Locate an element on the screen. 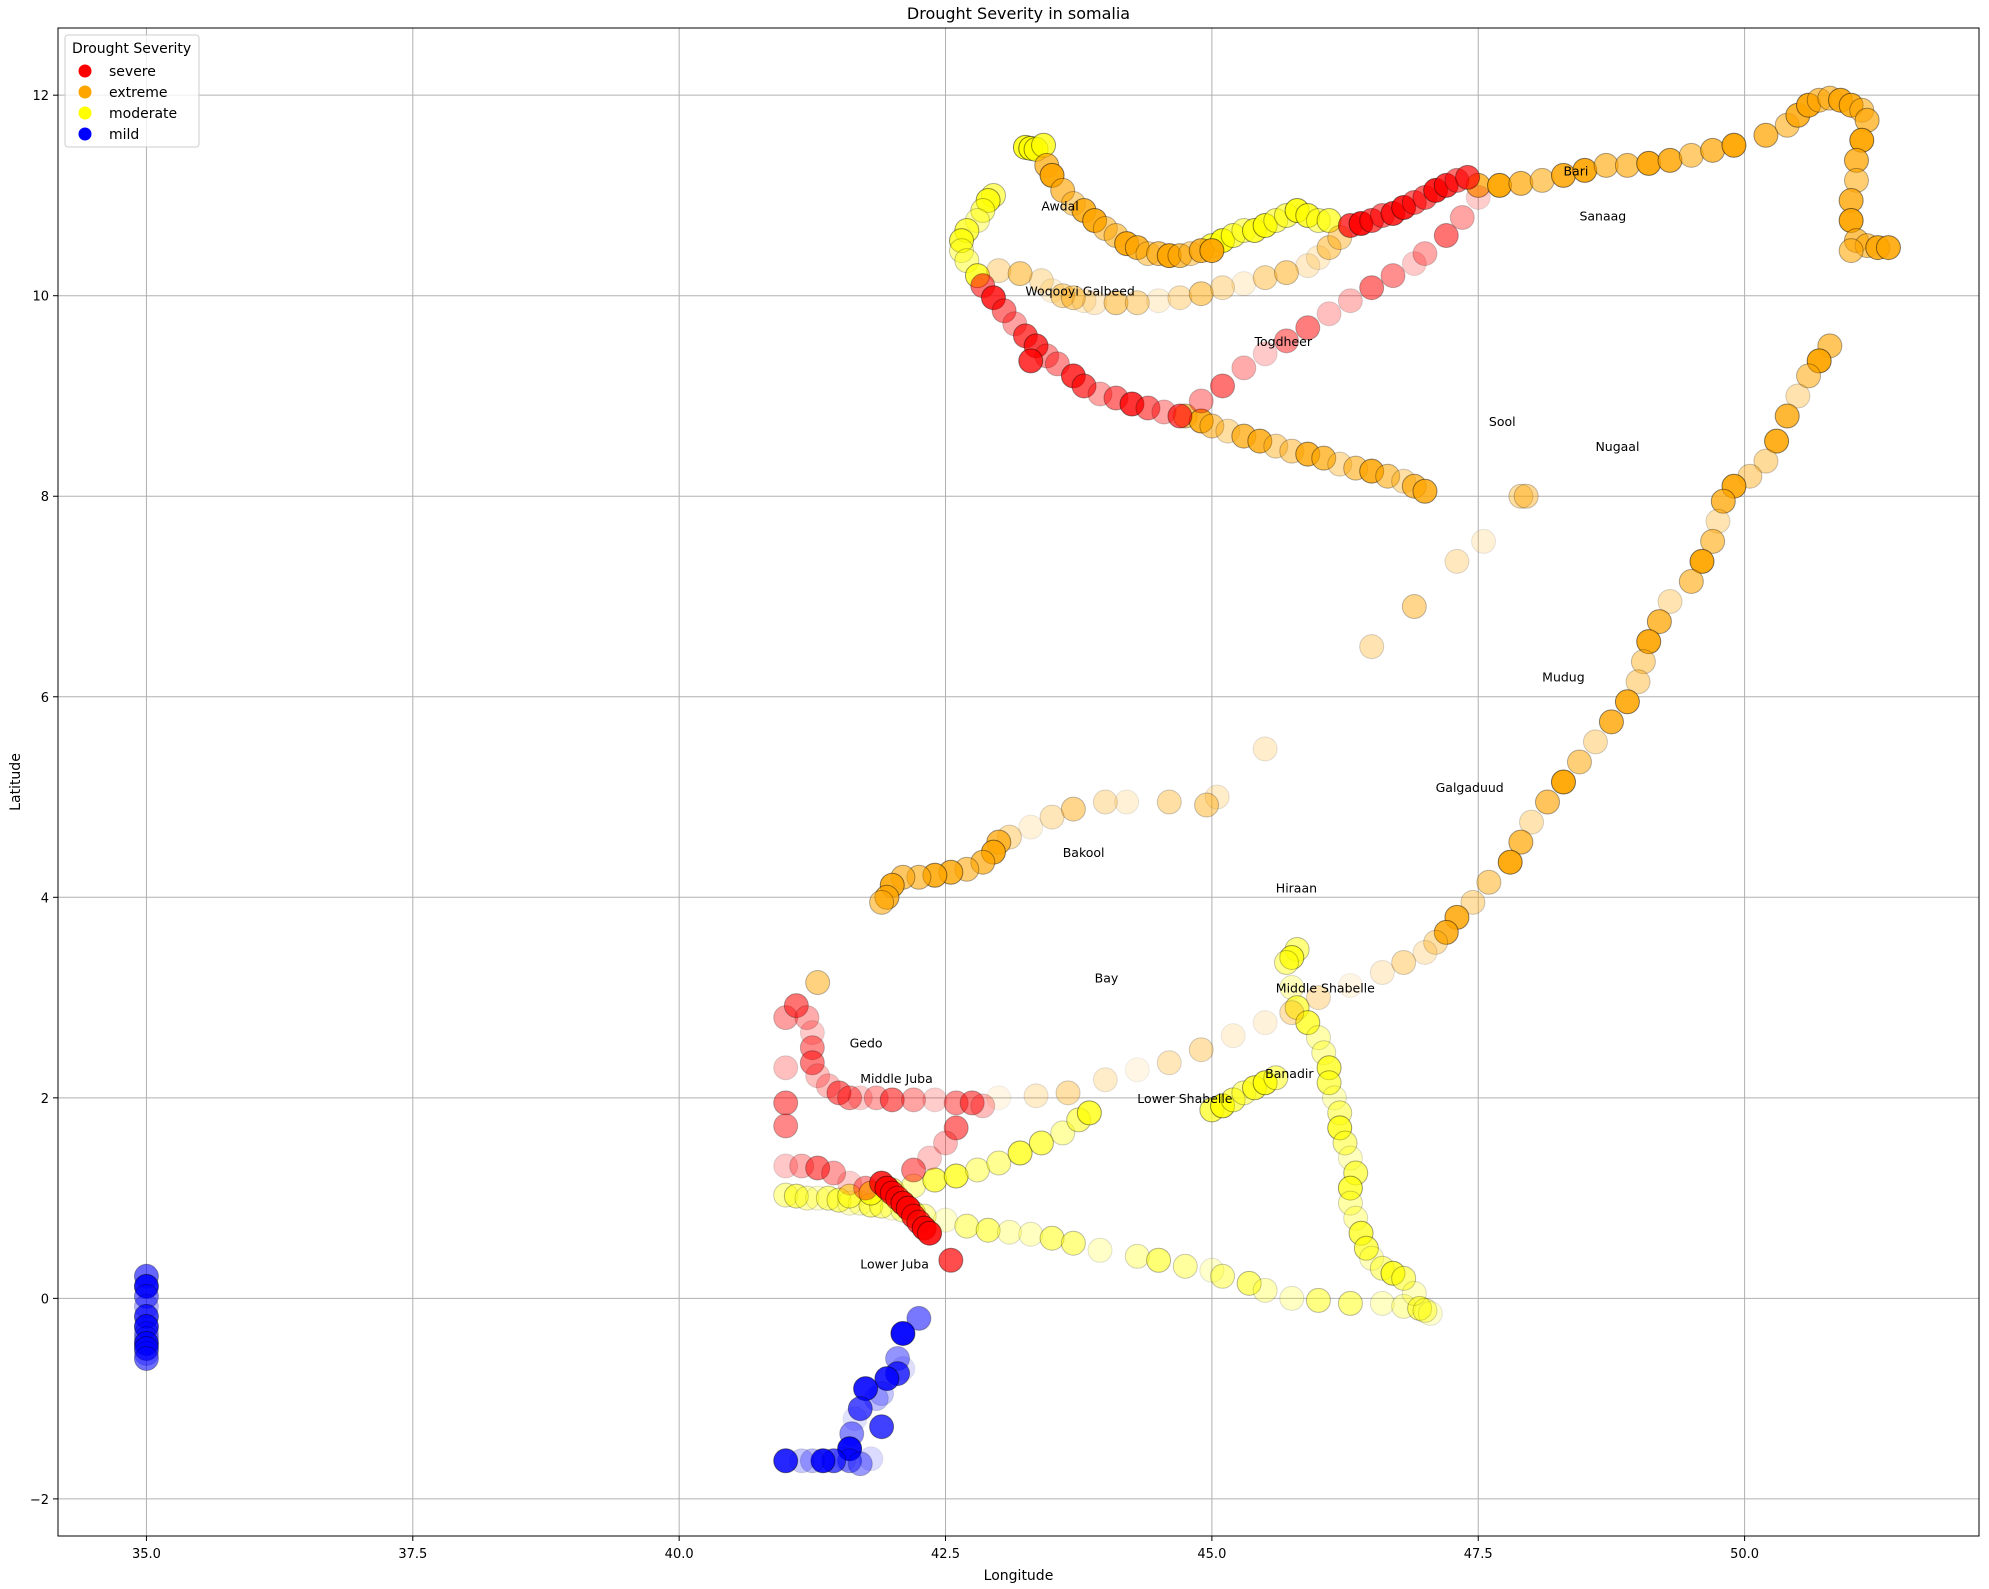 The width and height of the screenshot is (1989, 1589). y-tick-label: 12 is located at coordinates (40, 96).